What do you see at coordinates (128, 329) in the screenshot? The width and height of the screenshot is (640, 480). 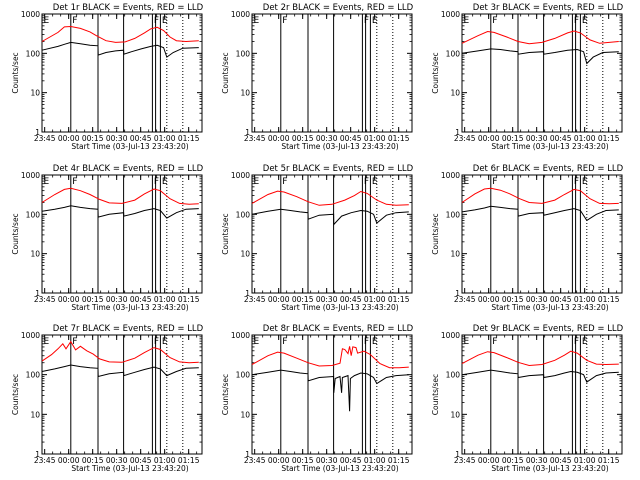 I see `panel-title: Det 7r BLACK = Events, RED = LLD` at bounding box center [128, 329].